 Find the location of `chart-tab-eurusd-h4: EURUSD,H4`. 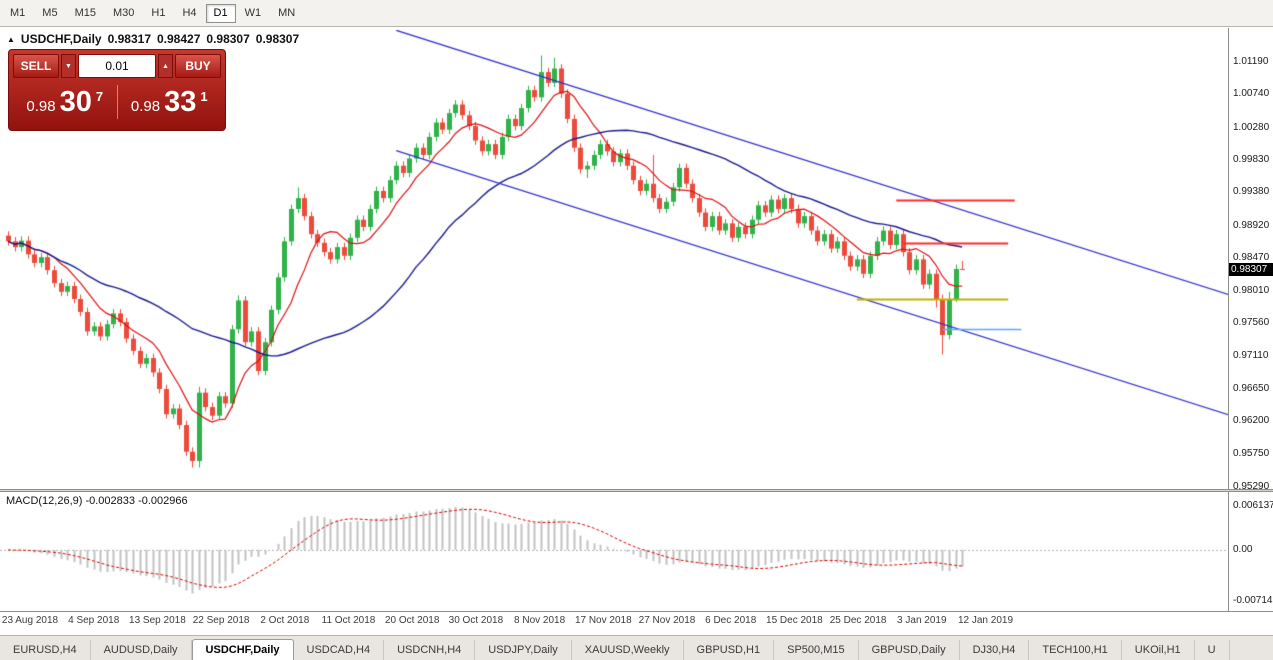

chart-tab-eurusd-h4: EURUSD,H4 is located at coordinates (45, 650).